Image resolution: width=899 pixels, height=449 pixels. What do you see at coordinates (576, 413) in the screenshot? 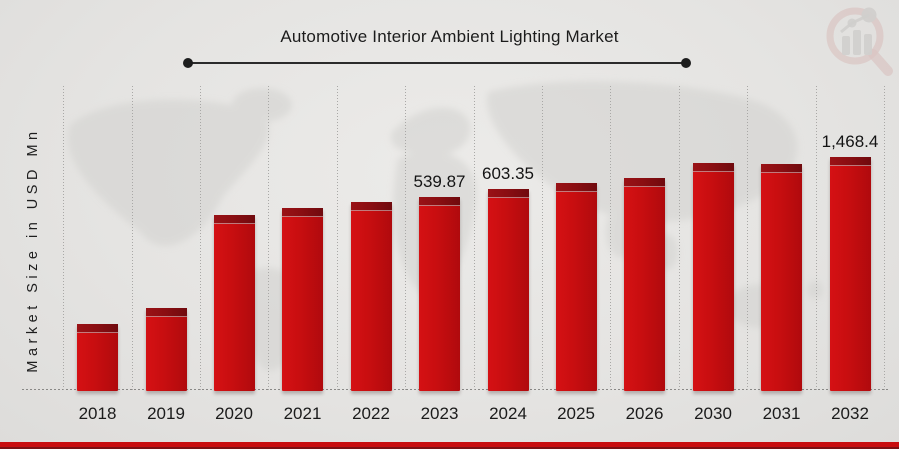
I see `x-tick-label-2025: 2025` at bounding box center [576, 413].